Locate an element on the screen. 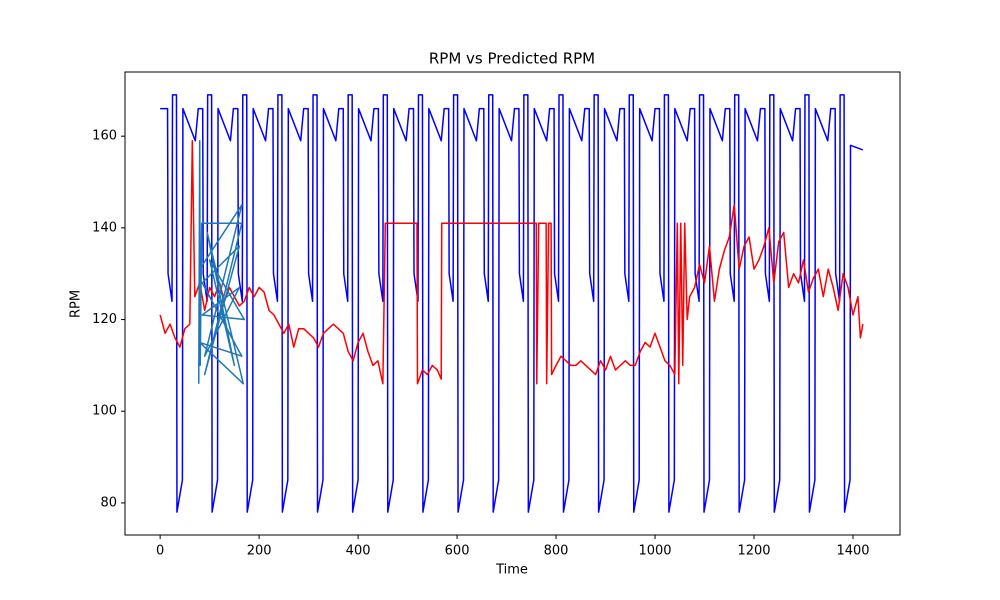  x-tick-label: 800 is located at coordinates (556, 551).